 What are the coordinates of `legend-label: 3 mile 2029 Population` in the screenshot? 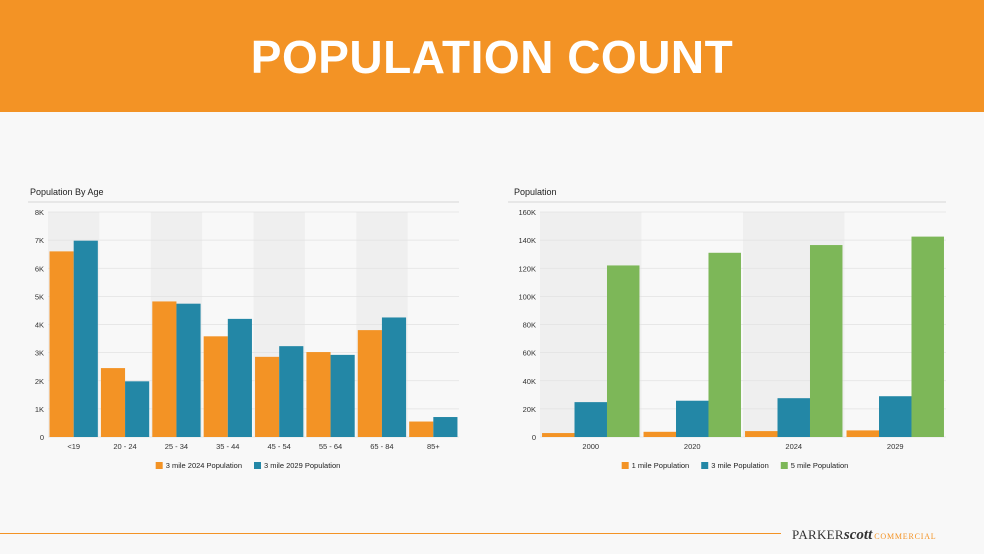 It's located at (302, 465).